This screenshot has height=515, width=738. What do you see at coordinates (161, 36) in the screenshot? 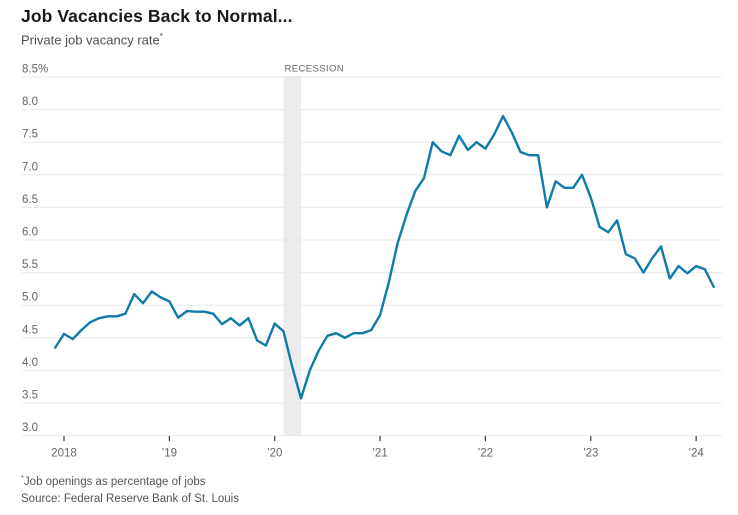
I see `footnote-marker: *` at bounding box center [161, 36].